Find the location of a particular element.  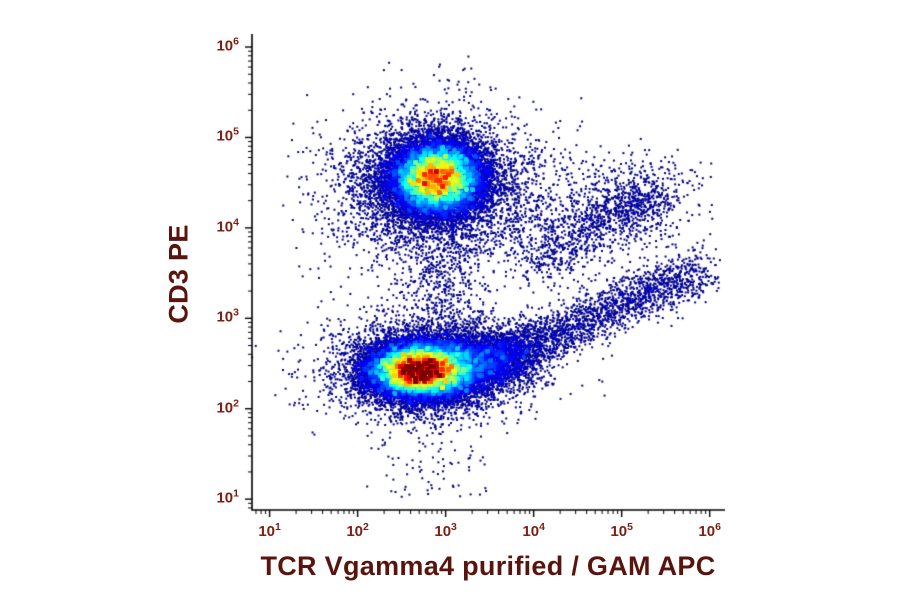

x-tick-label: 10¹ is located at coordinates (269, 530).